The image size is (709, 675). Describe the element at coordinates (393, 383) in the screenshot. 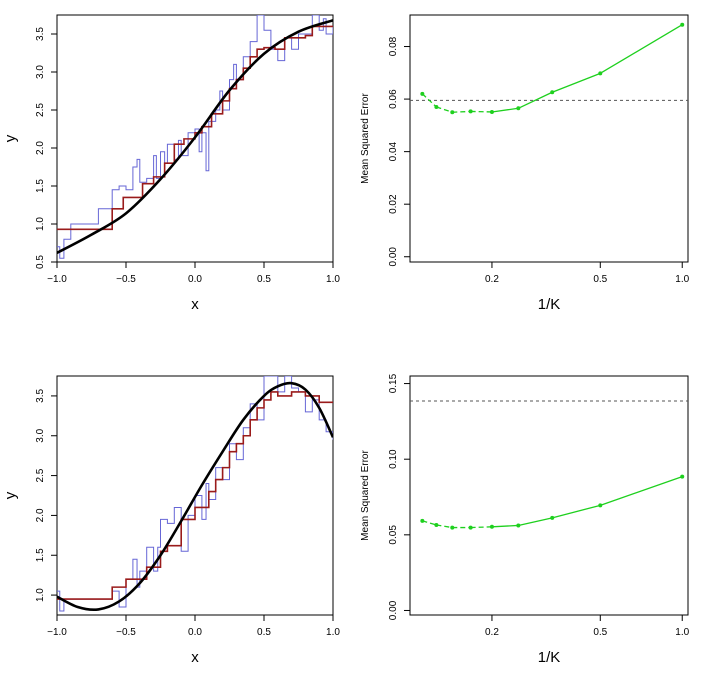

I see `y-tick-label: 0.15` at that location.